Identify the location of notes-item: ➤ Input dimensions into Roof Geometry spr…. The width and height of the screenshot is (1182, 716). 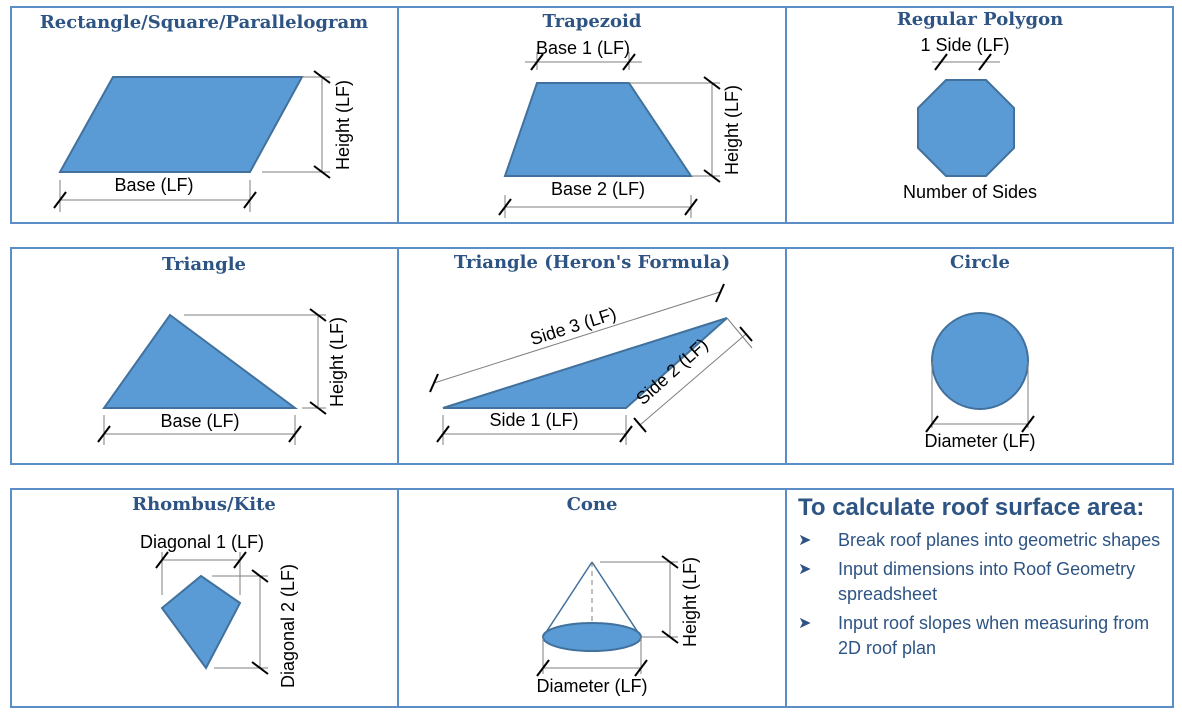
(983, 582).